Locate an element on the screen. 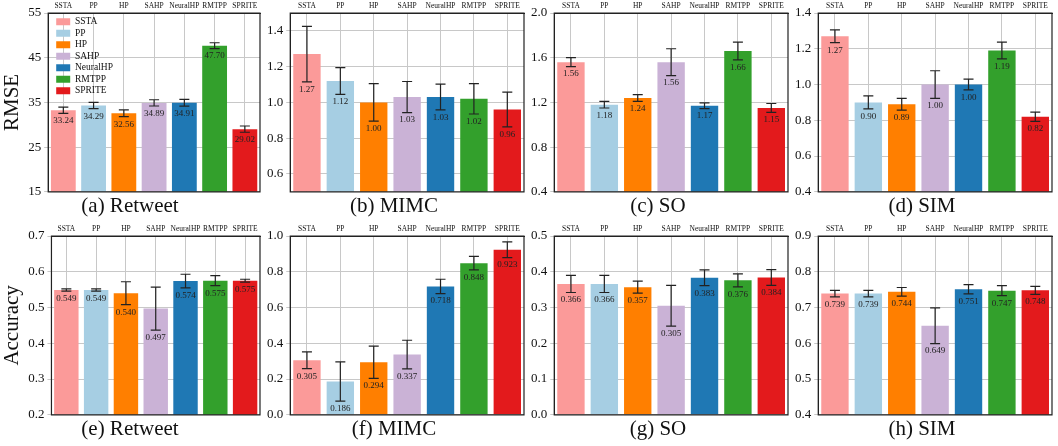 The image size is (1058, 446). data-label: 34.89 is located at coordinates (154, 112).